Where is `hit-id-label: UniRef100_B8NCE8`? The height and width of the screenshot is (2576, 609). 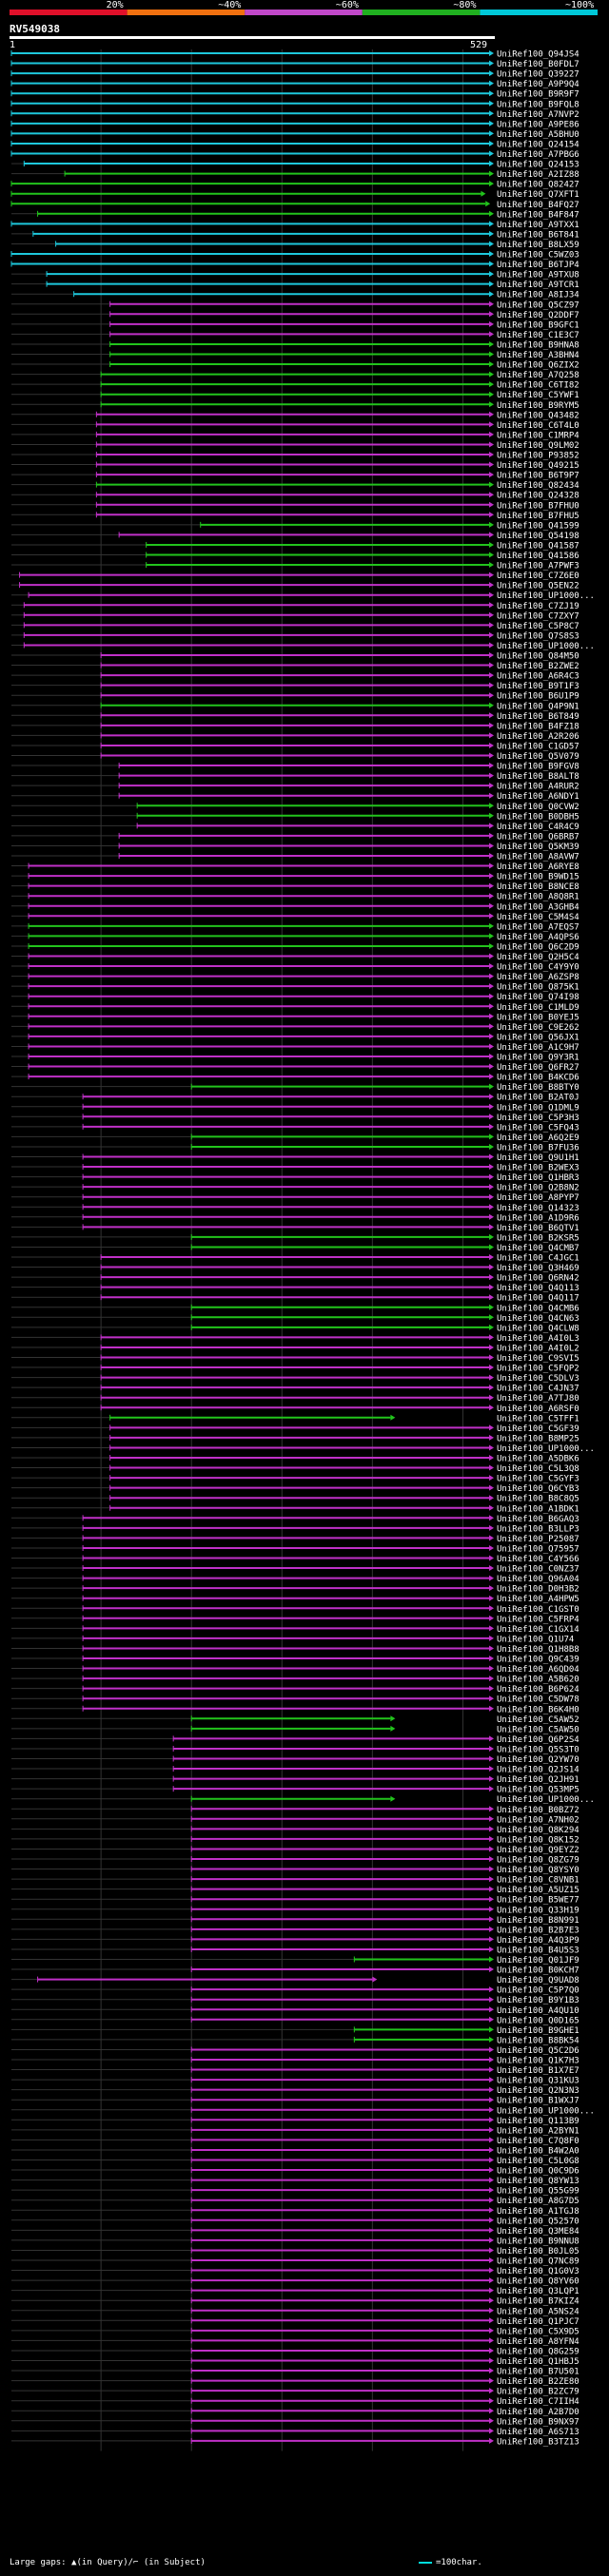
hit-id-label: UniRef100_B8NCE8 is located at coordinates (538, 887).